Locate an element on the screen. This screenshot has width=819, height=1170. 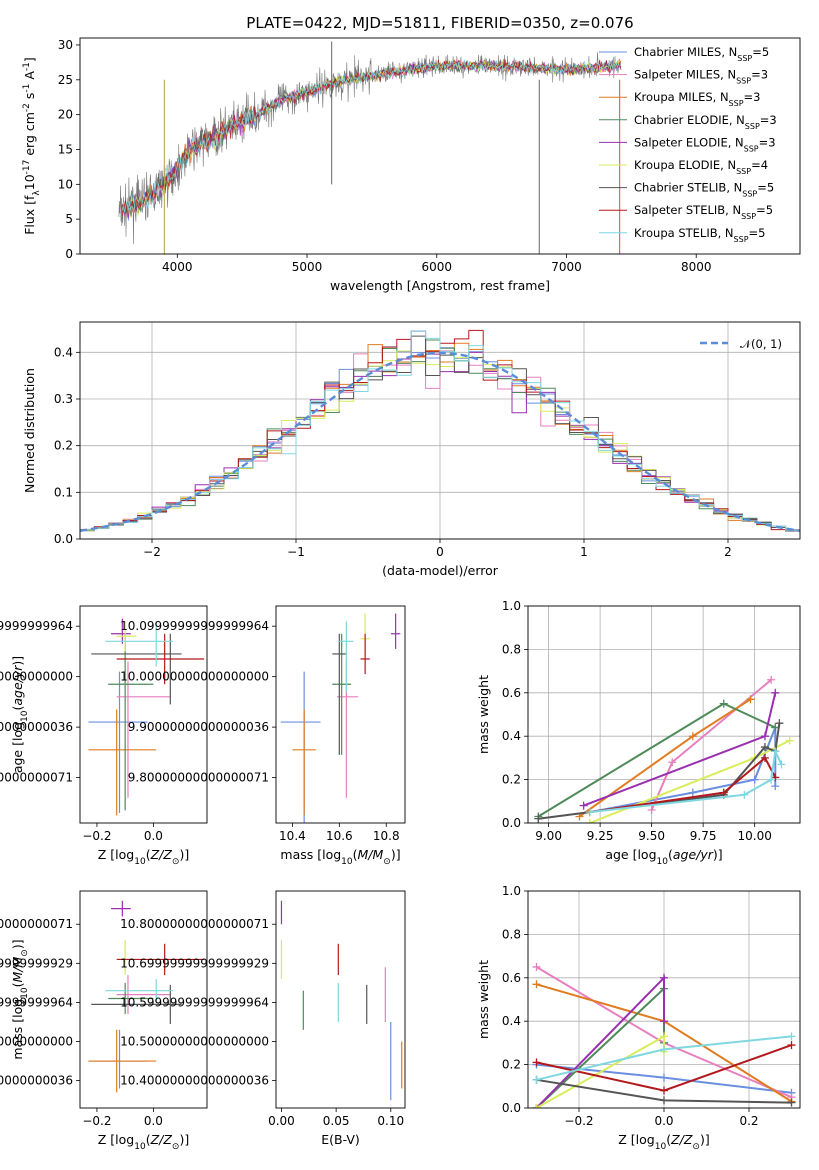
x-axis-label: E(B-V) is located at coordinates (340, 1139).